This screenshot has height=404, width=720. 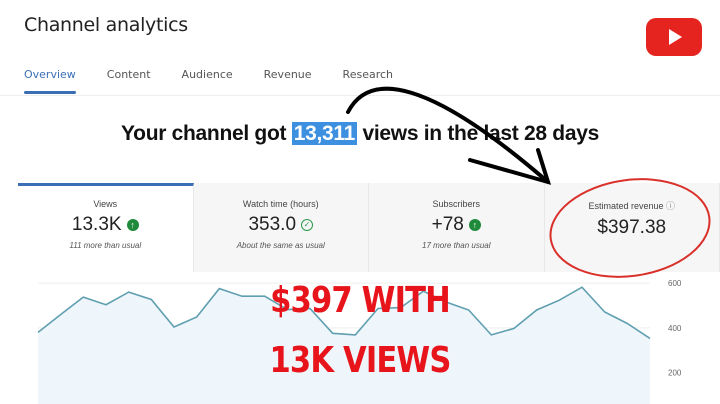 What do you see at coordinates (280, 245) in the screenshot?
I see `card-note: About the same as usual` at bounding box center [280, 245].